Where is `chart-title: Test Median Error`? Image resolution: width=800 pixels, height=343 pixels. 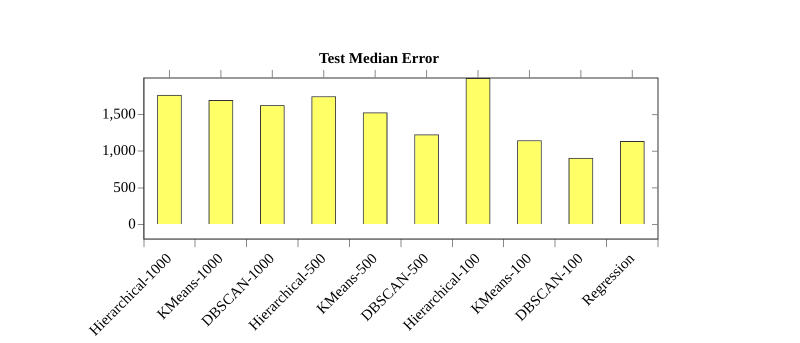
chart-title: Test Median Error is located at coordinates (379, 58).